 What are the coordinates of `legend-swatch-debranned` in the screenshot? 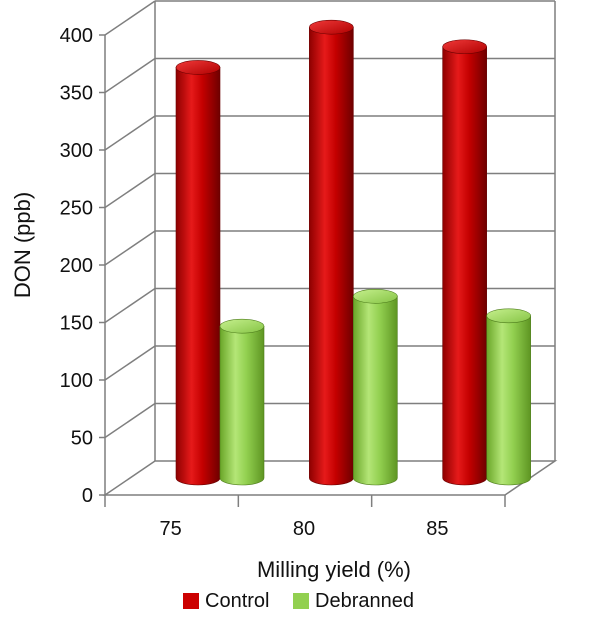 It's located at (301, 601).